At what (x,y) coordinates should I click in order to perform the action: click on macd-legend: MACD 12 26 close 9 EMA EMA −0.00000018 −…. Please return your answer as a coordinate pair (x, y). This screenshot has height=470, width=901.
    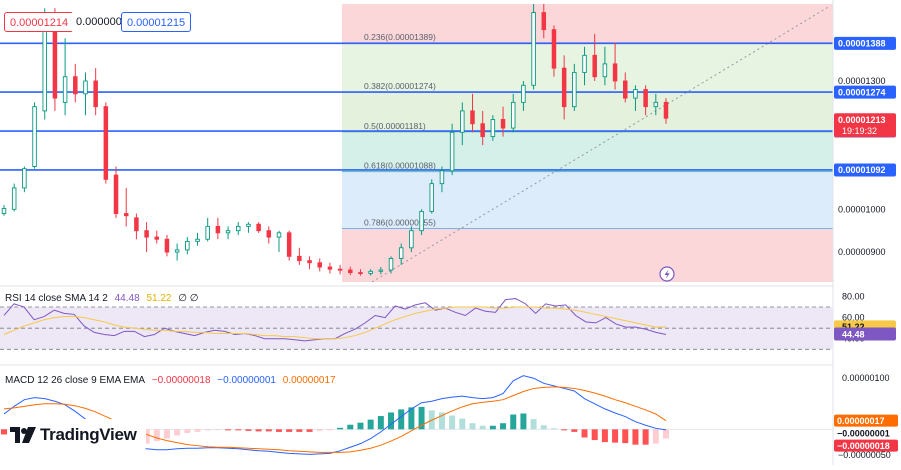
    Looking at the image, I should click on (172, 380).